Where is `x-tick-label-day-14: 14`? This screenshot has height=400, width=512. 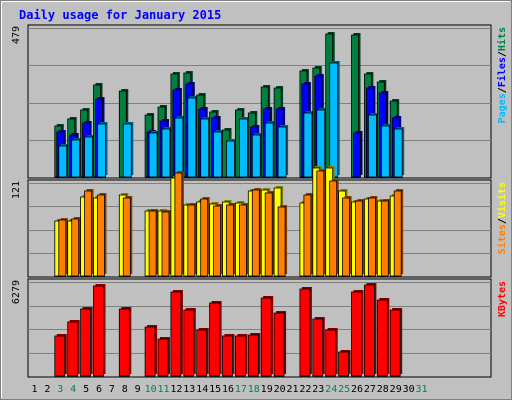
x-tick-label-day-14: 14 is located at coordinates (202, 389).